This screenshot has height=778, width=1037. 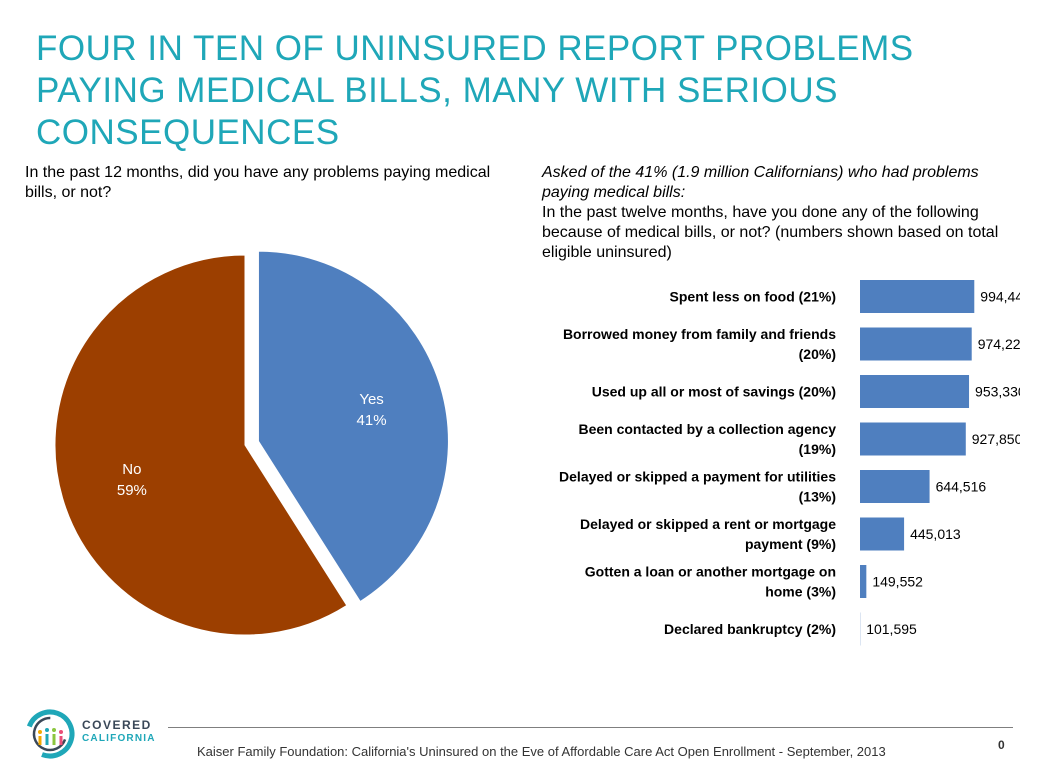 I want to click on bar-value-label: 149,552, so click(x=897, y=582).